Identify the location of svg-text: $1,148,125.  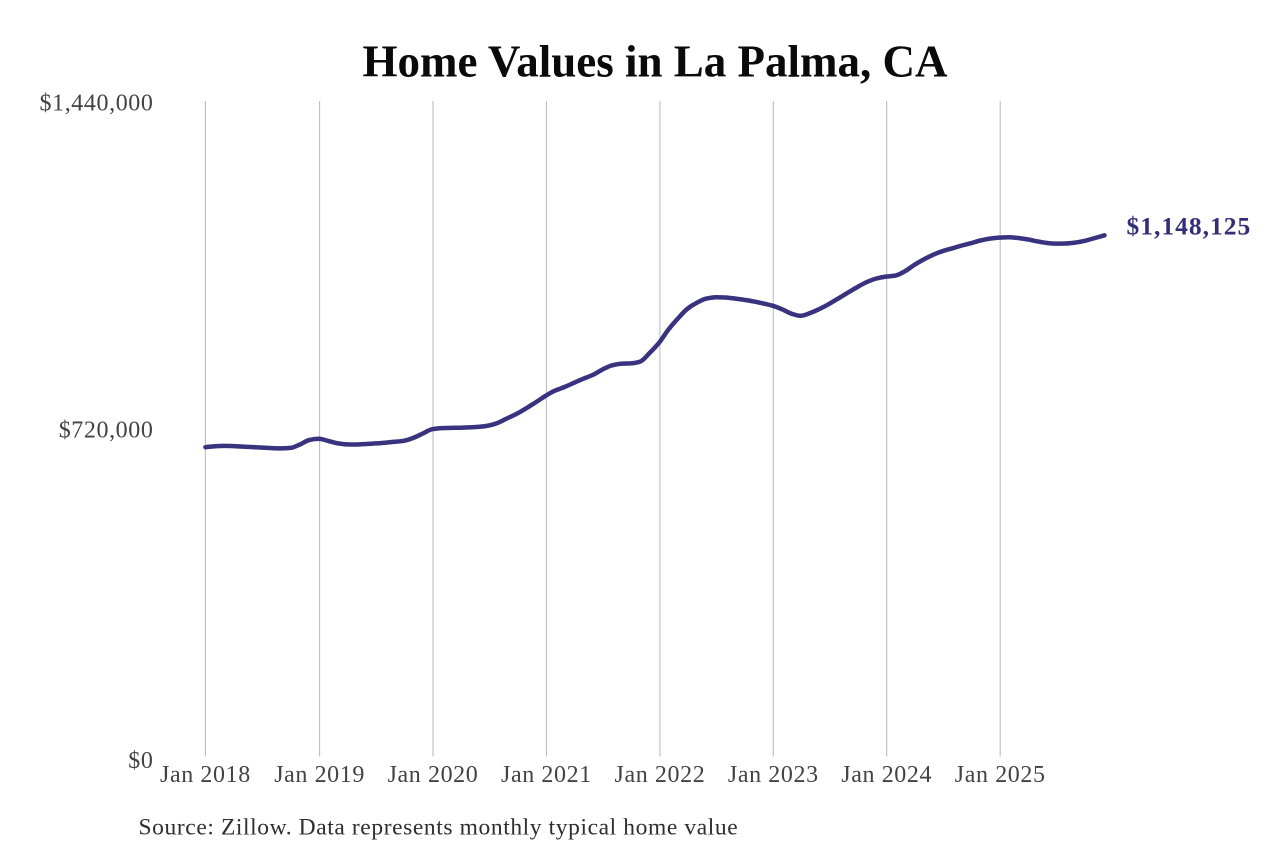
(1189, 226).